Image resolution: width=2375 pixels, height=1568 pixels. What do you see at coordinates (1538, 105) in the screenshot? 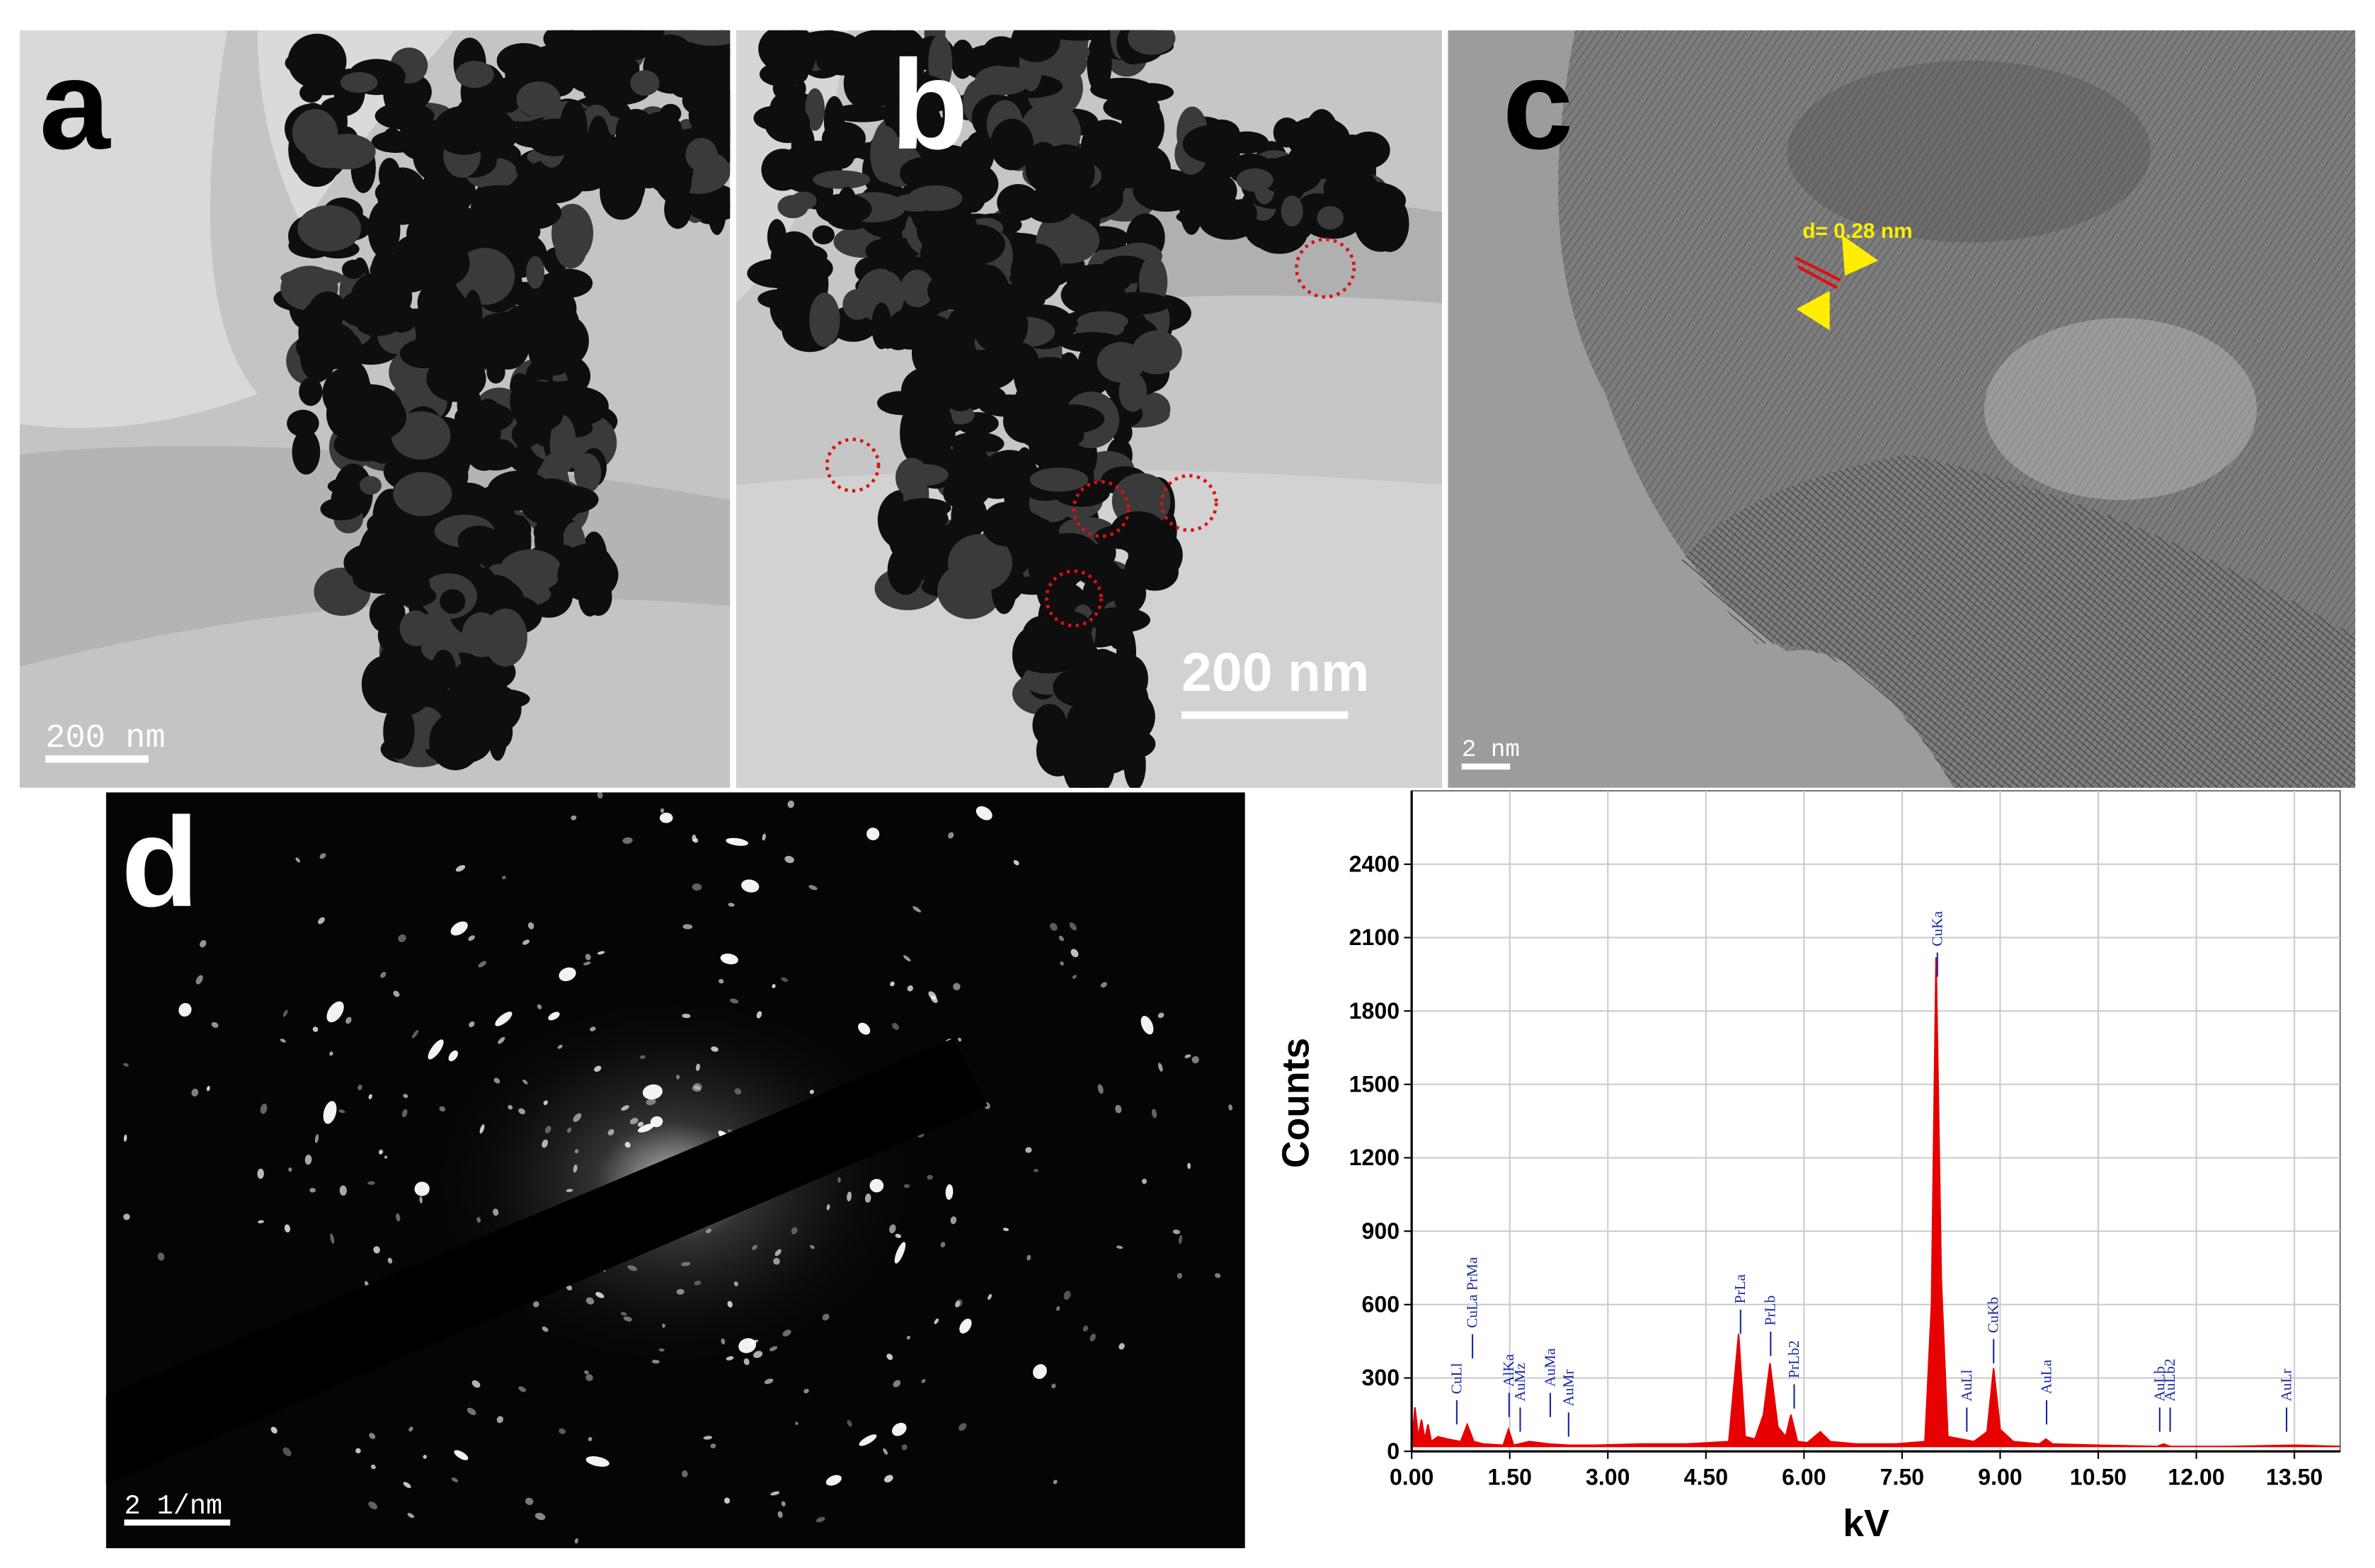
I see `panel-letter: c` at bounding box center [1538, 105].